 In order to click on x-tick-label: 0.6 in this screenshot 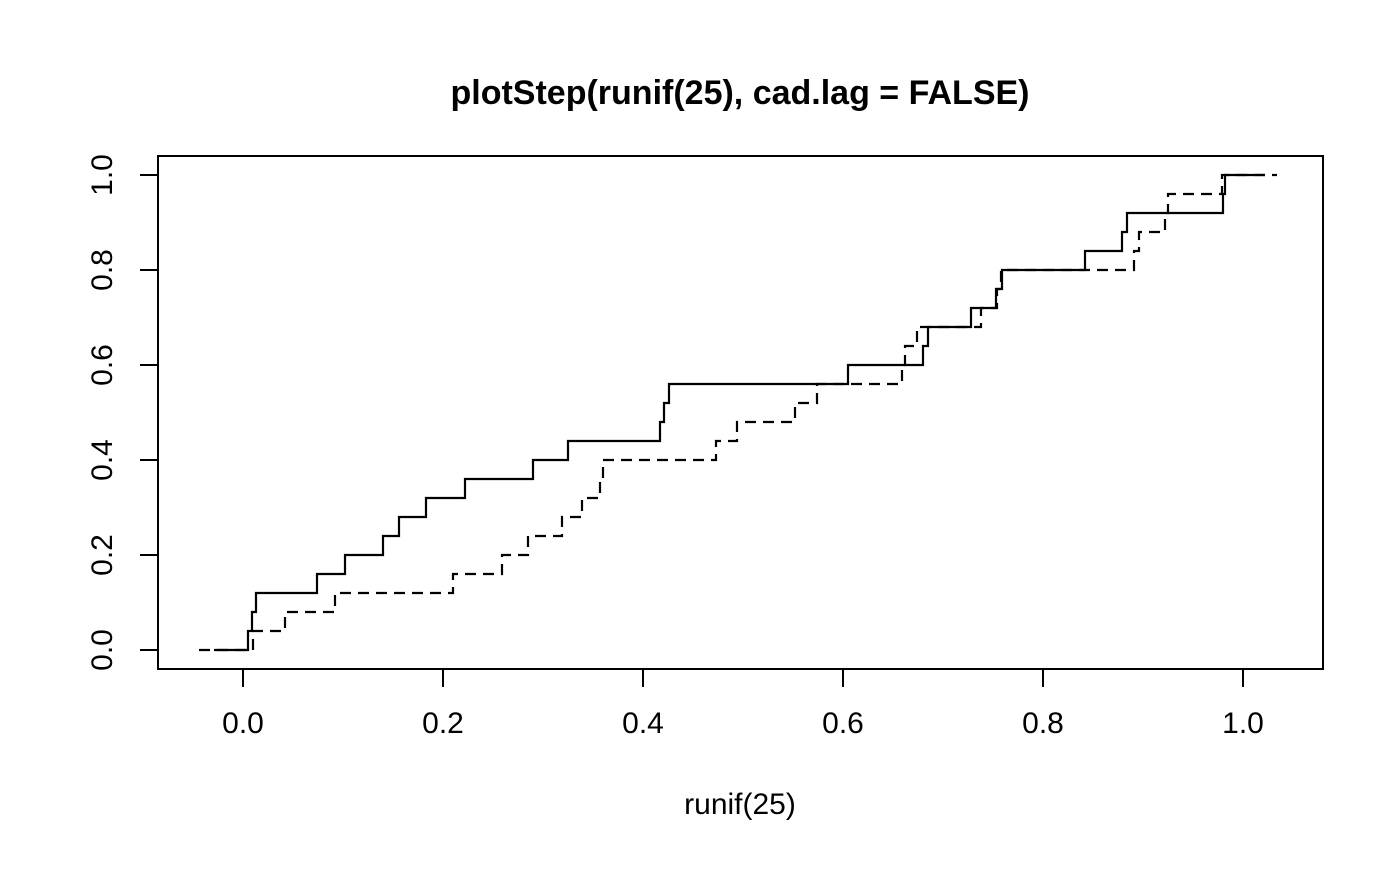, I will do `click(843, 723)`.